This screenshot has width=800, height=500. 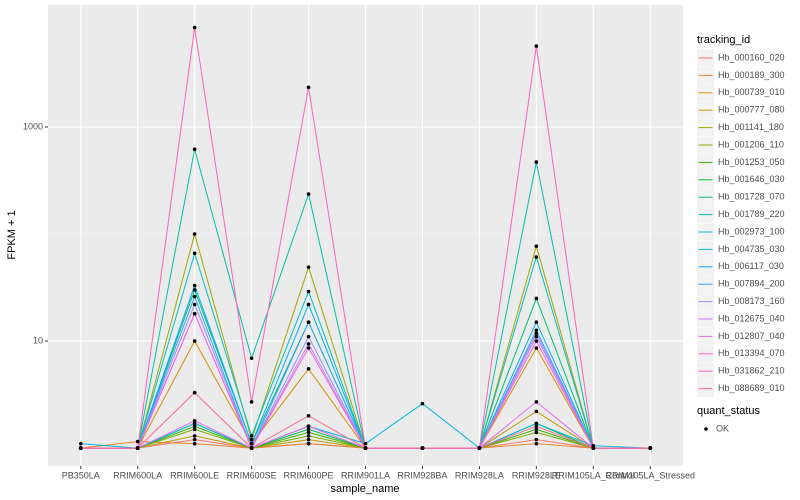 What do you see at coordinates (722, 428) in the screenshot?
I see `legend-label: OK` at bounding box center [722, 428].